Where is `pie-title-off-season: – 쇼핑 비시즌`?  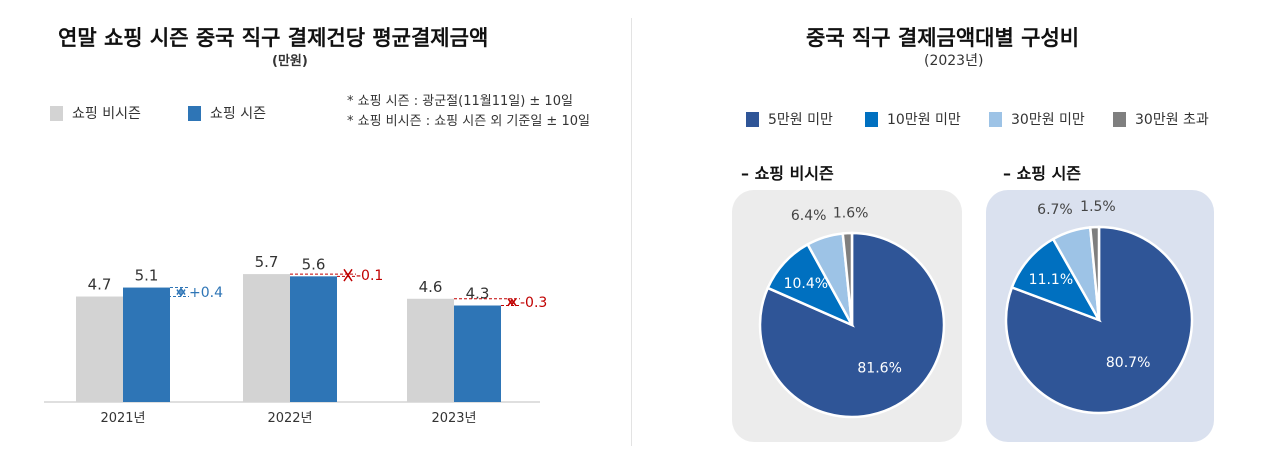 pie-title-off-season: – 쇼핑 비시즌 is located at coordinates (787, 173).